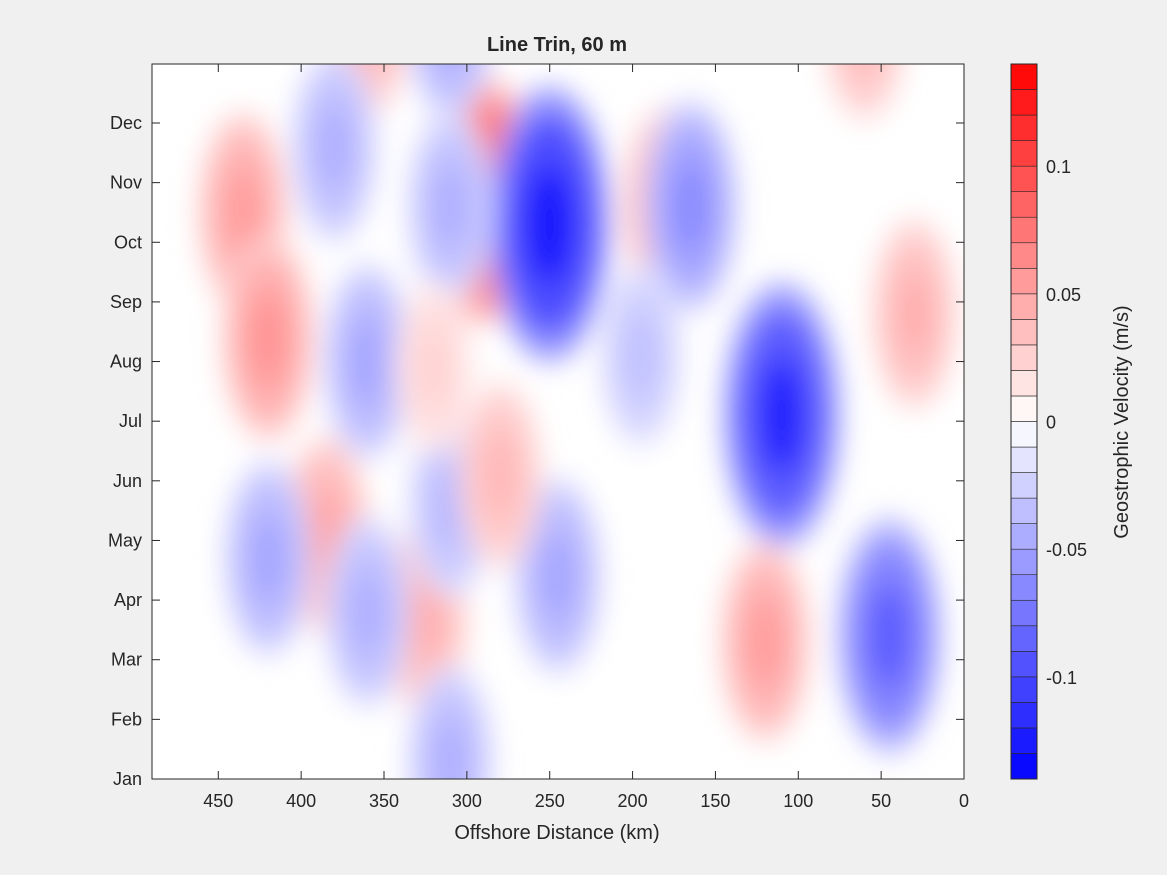 This screenshot has width=1167, height=875. Describe the element at coordinates (1063, 295) in the screenshot. I see `colorbar-tick-label: 0.05` at that location.